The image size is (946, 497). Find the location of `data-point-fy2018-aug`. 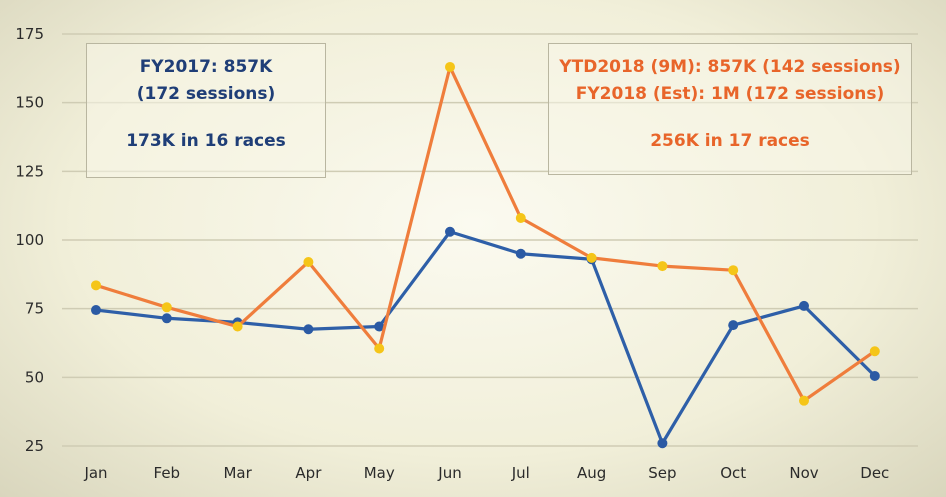

data-point-fy2018-aug is located at coordinates (591, 257).